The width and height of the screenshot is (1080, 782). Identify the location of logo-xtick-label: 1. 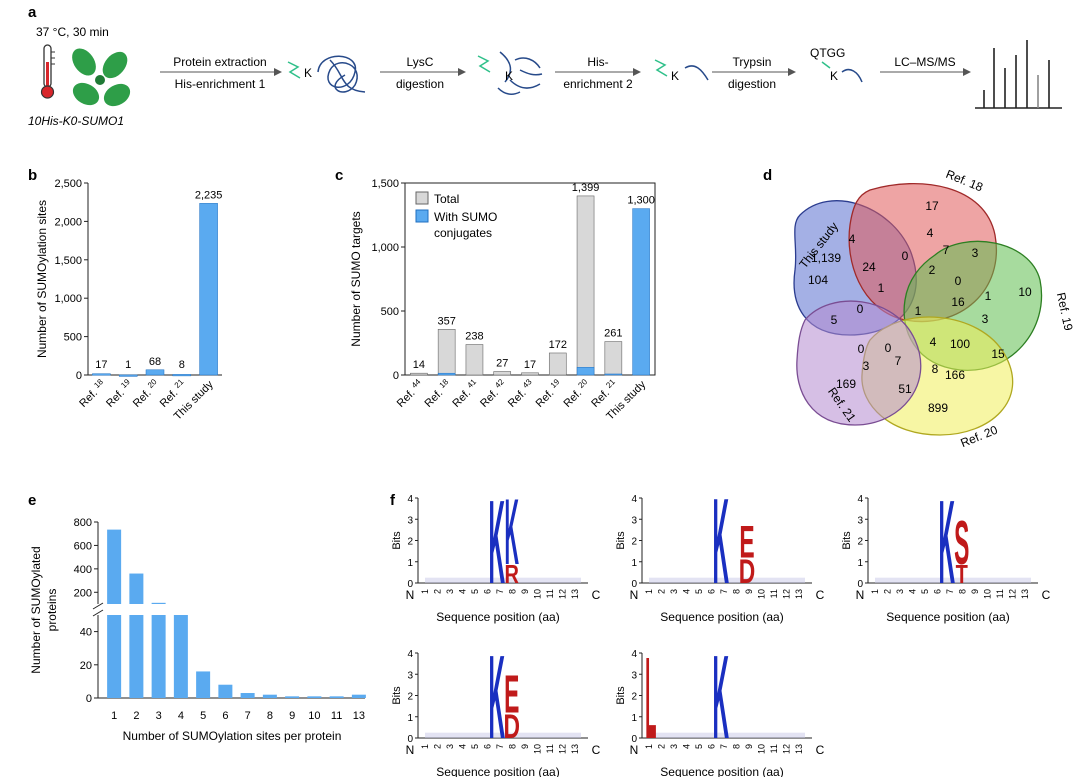
(425, 746).